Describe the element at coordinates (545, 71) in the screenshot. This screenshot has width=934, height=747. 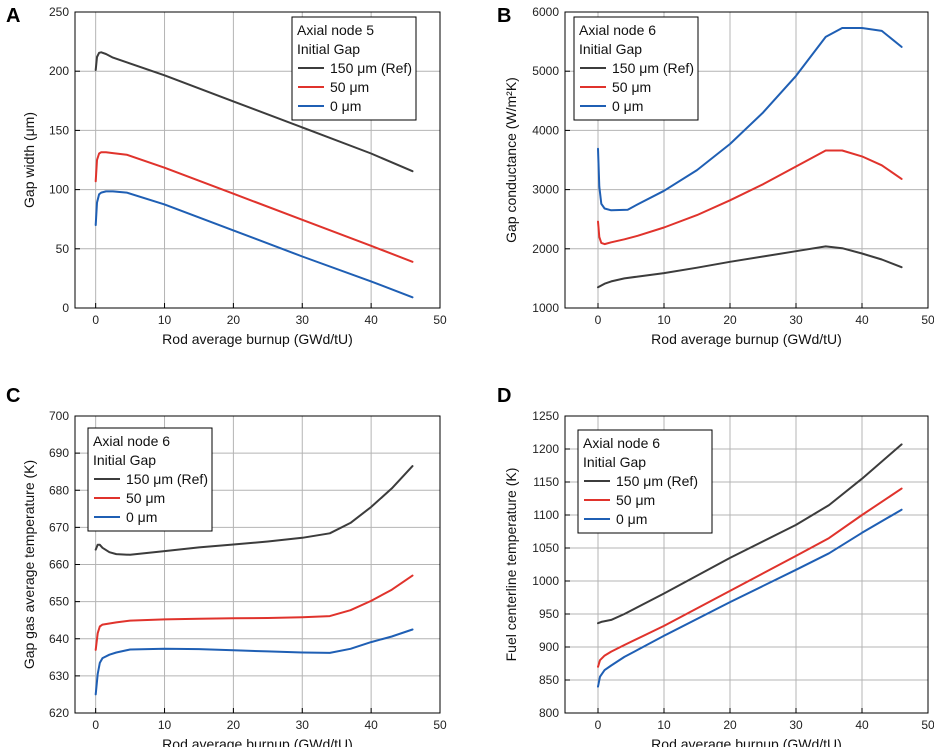
I see `y-tick-label: 5000` at that location.